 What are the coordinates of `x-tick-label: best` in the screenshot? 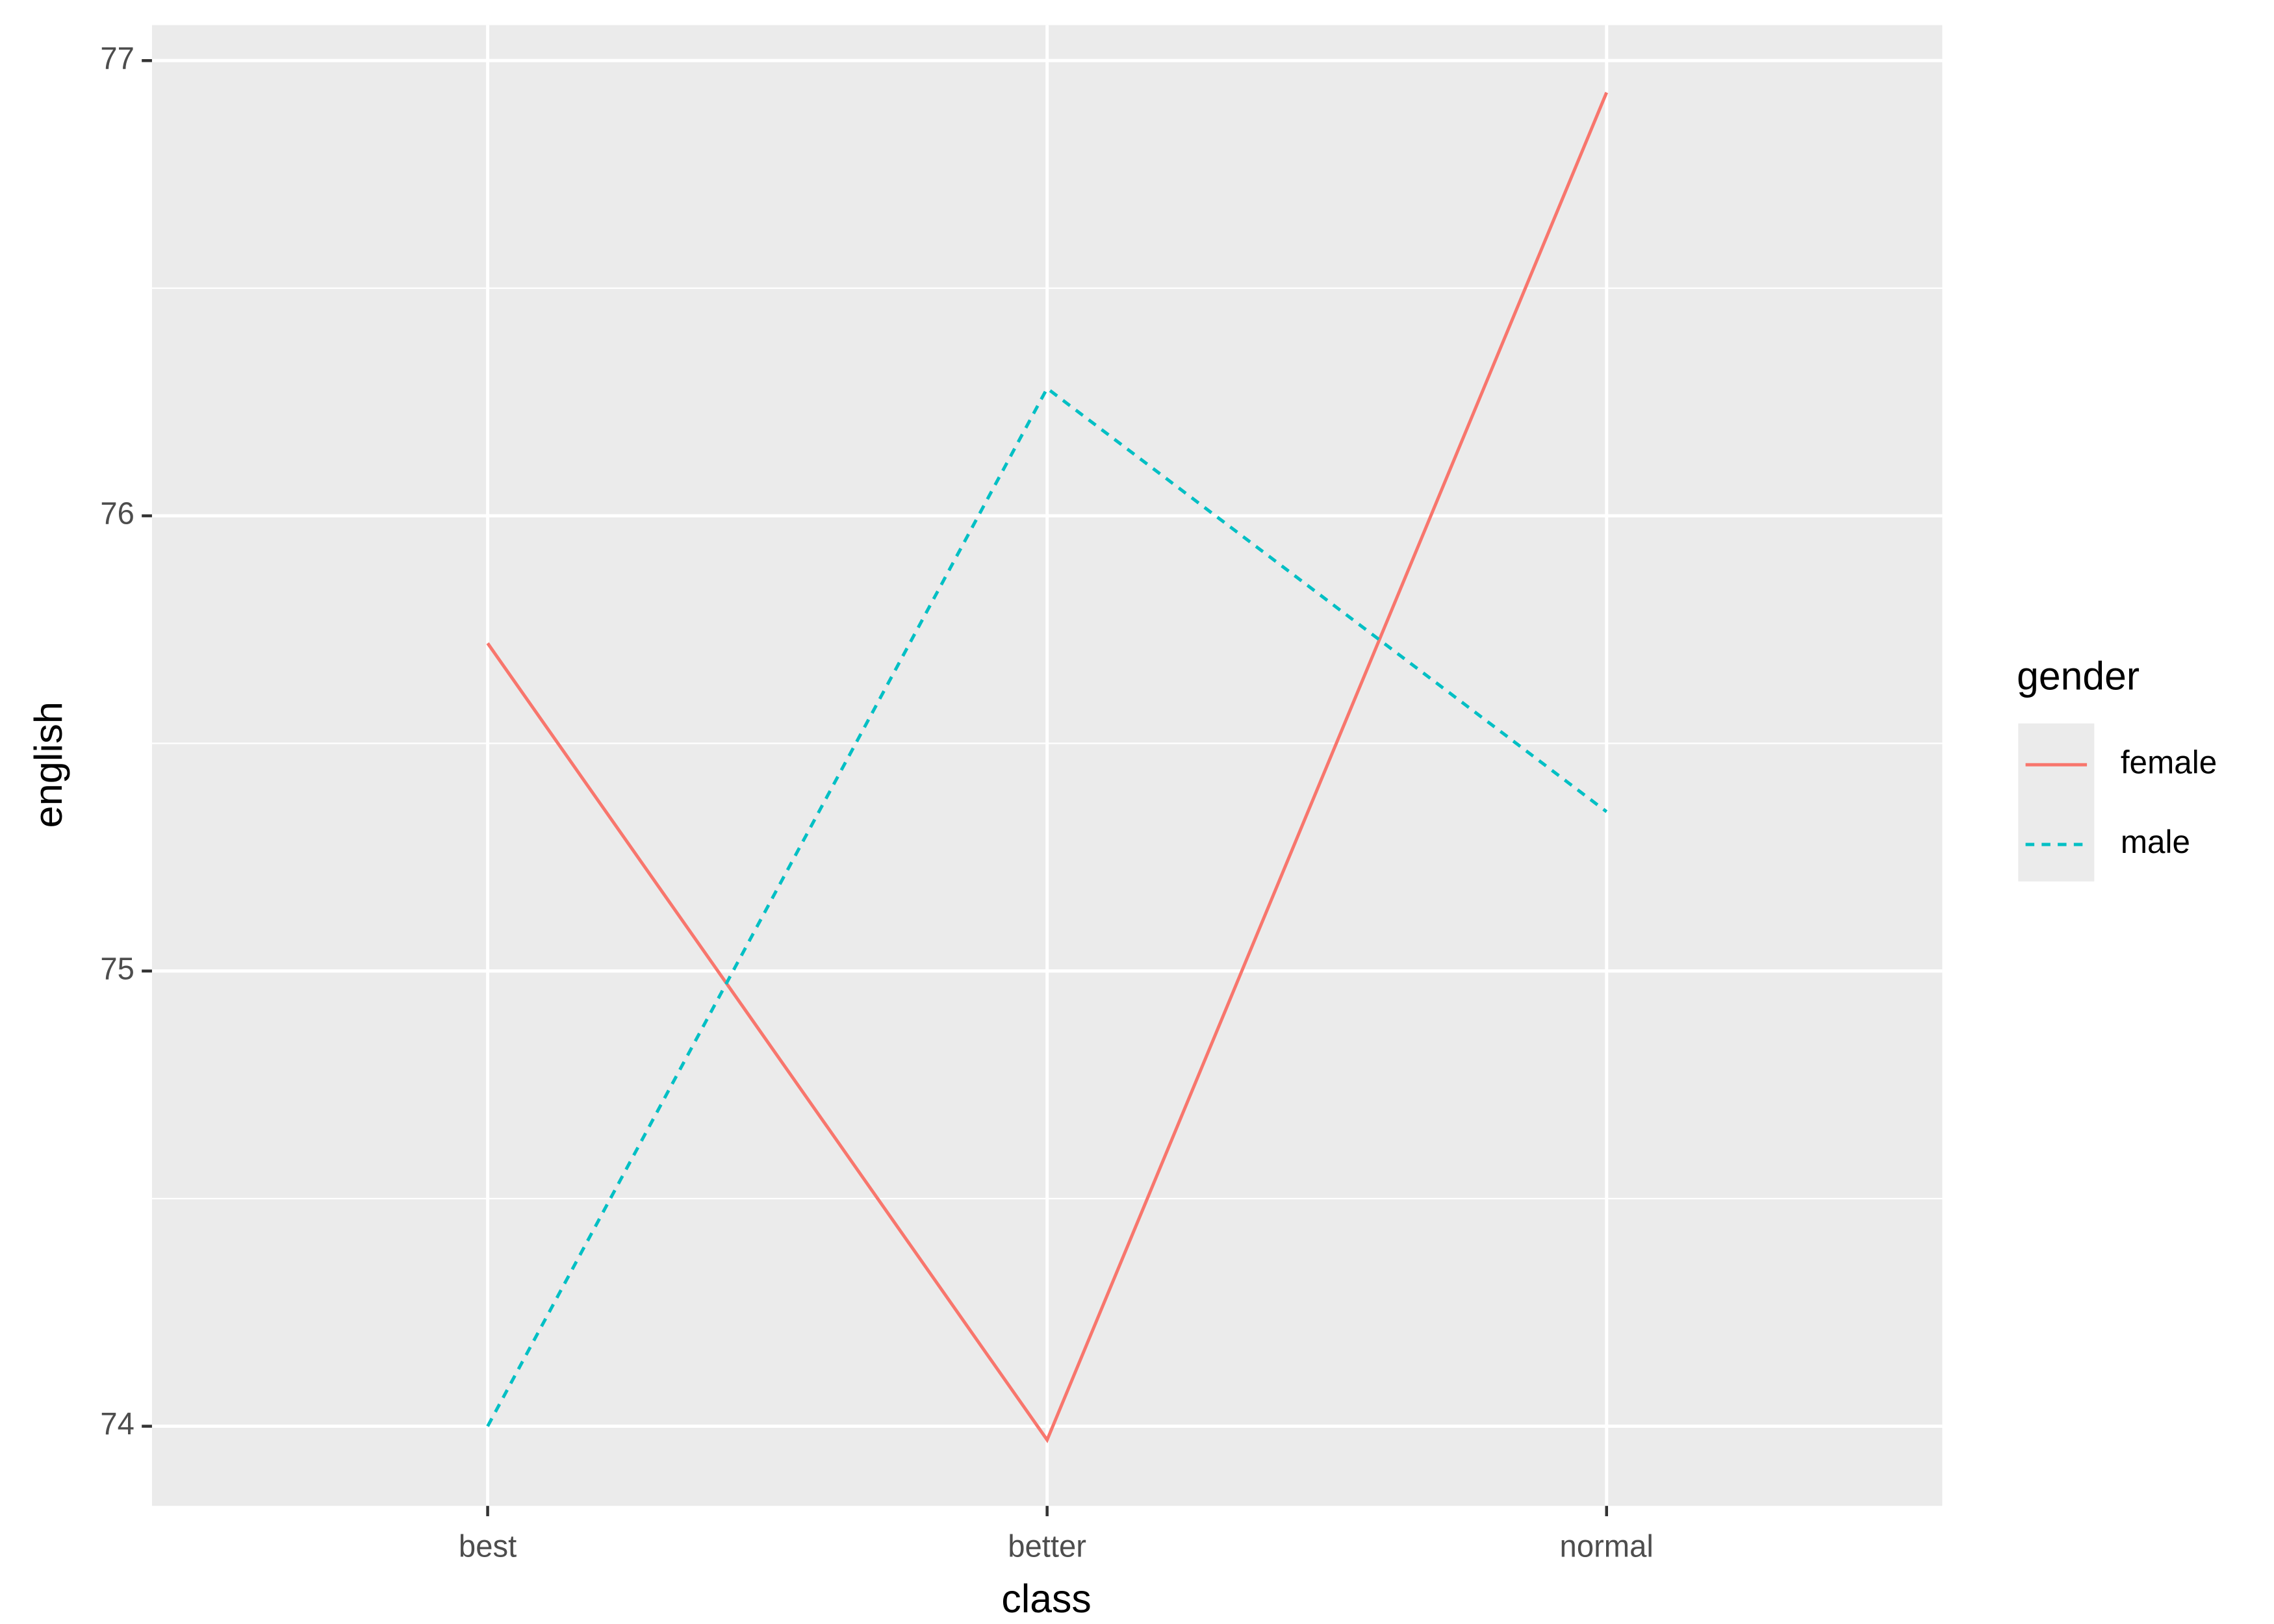 It's located at (488, 1546).